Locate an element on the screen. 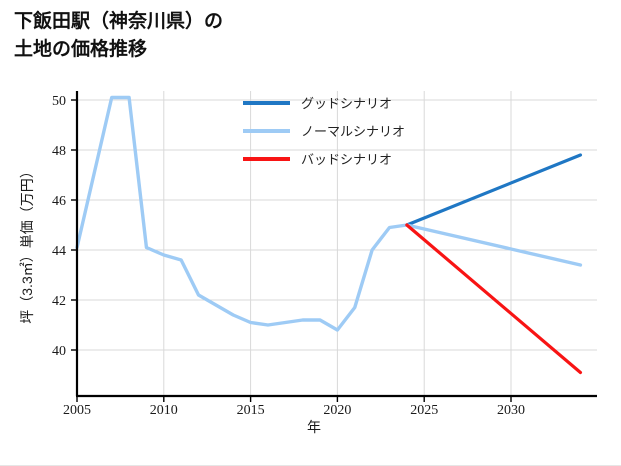  x-tick-label: 2025 is located at coordinates (424, 410).